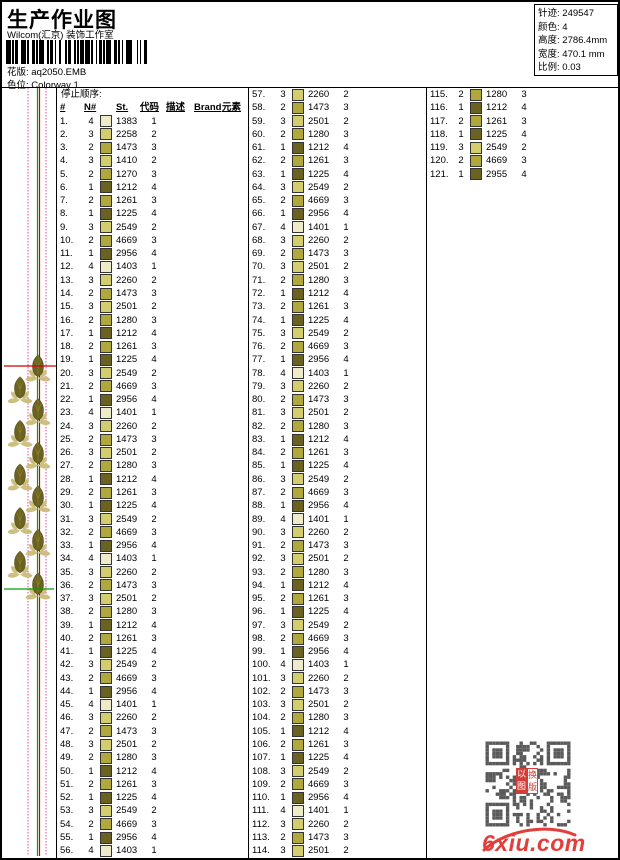 Image resolution: width=620 pixels, height=860 pixels. Describe the element at coordinates (338, 824) in the screenshot. I see `table-row: 112. 3 2260 2` at that location.